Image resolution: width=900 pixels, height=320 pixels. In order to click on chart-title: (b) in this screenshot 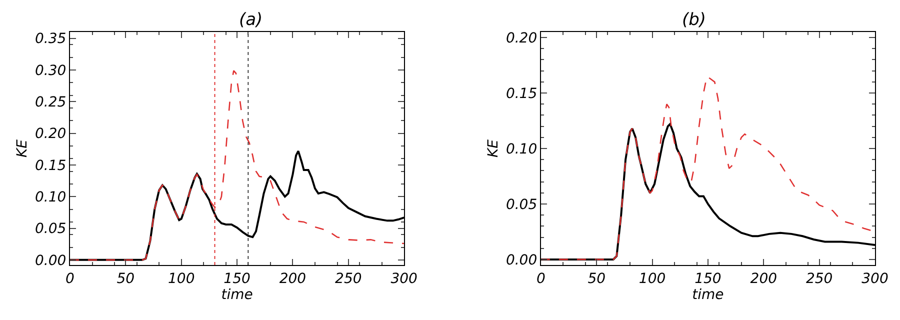, I will do `click(694, 20)`.